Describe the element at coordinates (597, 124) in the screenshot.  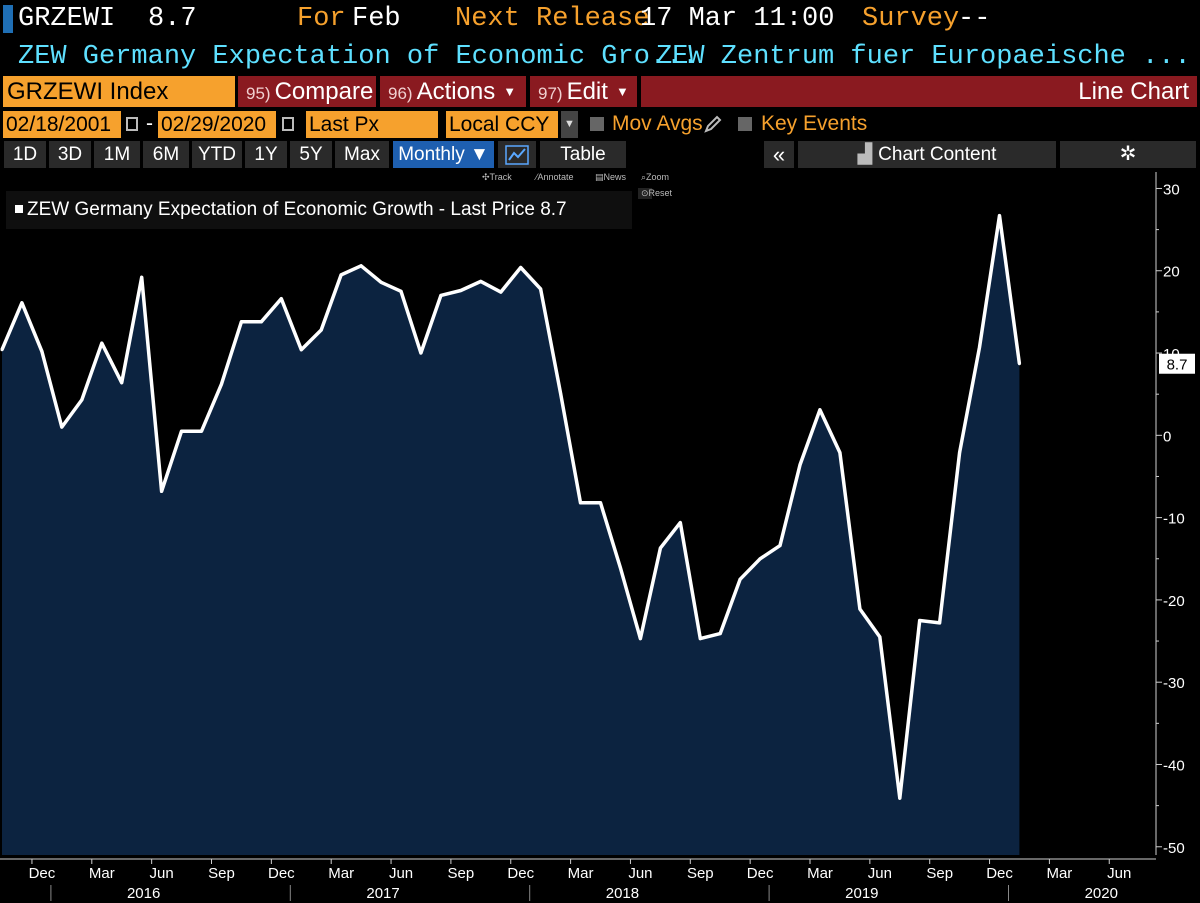
I see `mov-avgs-checkbox` at that location.